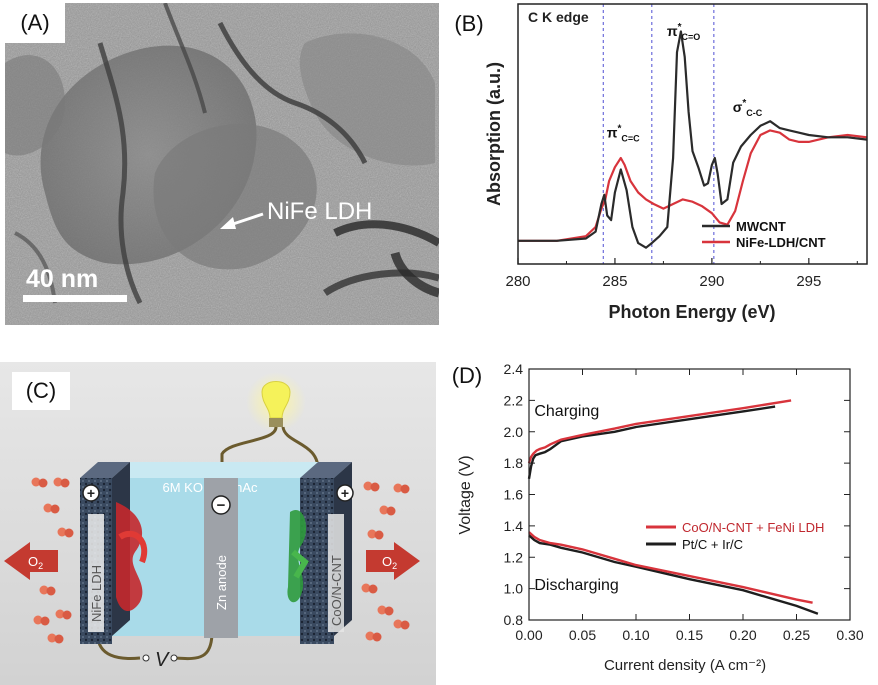 The image size is (878, 685). I want to click on legend-entry: Pt/C + Ir/C, so click(712, 544).